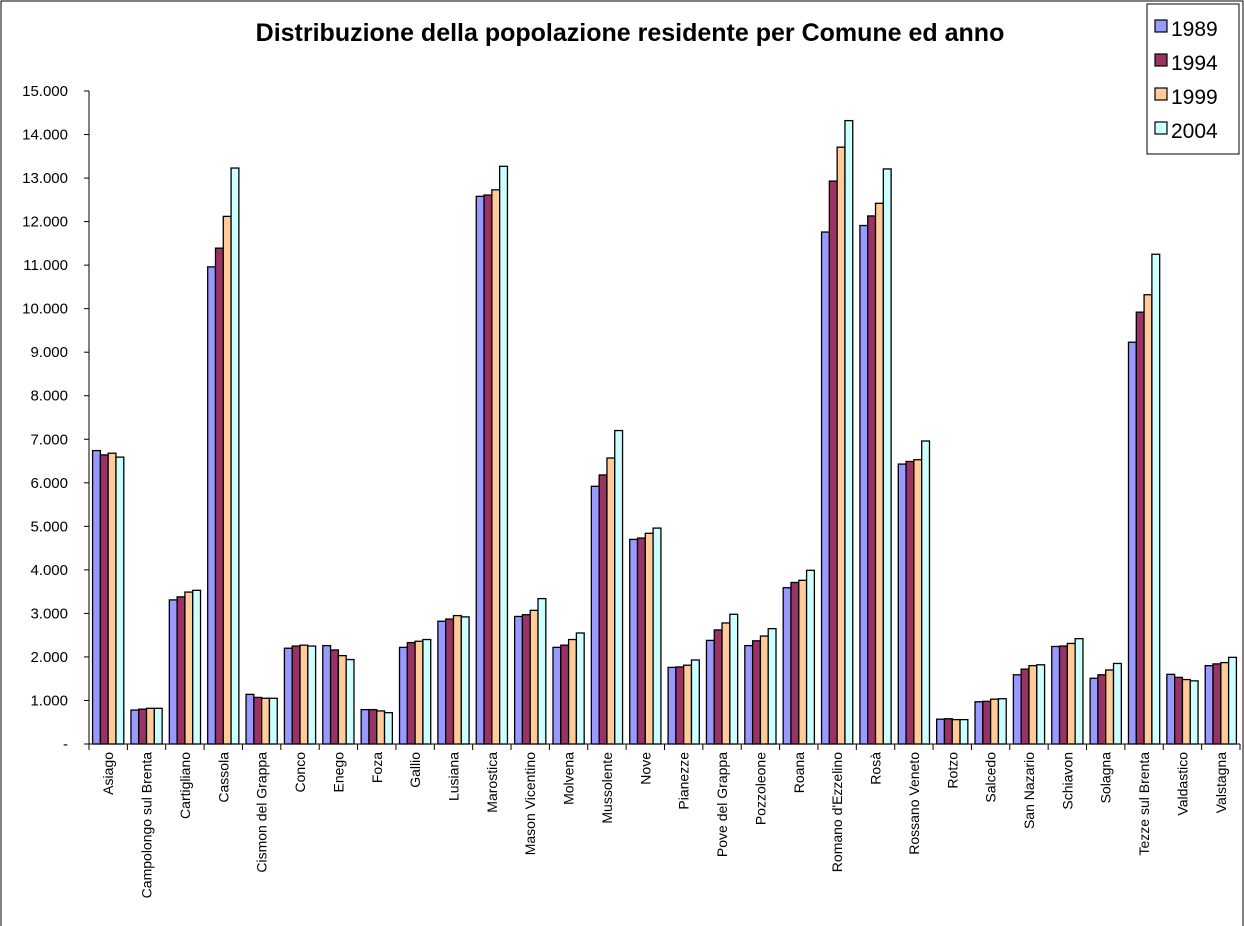  What do you see at coordinates (49, 352) in the screenshot?
I see `y-tick-label: 9.000` at bounding box center [49, 352].